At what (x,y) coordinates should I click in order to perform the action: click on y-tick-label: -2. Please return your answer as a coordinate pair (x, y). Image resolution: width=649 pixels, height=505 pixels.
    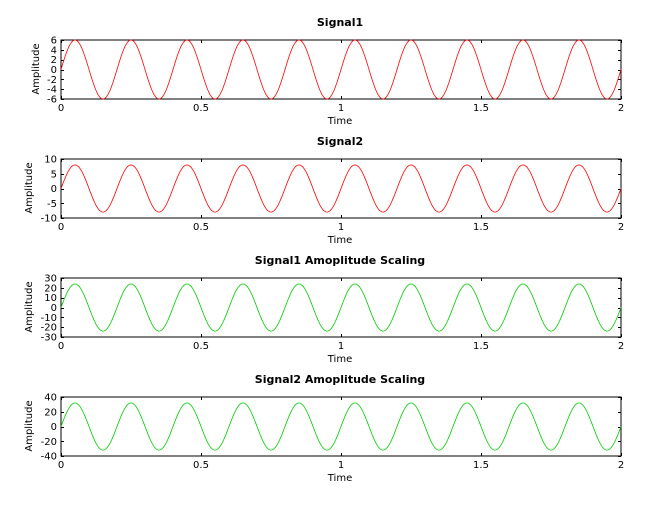
    Looking at the image, I should click on (52, 80).